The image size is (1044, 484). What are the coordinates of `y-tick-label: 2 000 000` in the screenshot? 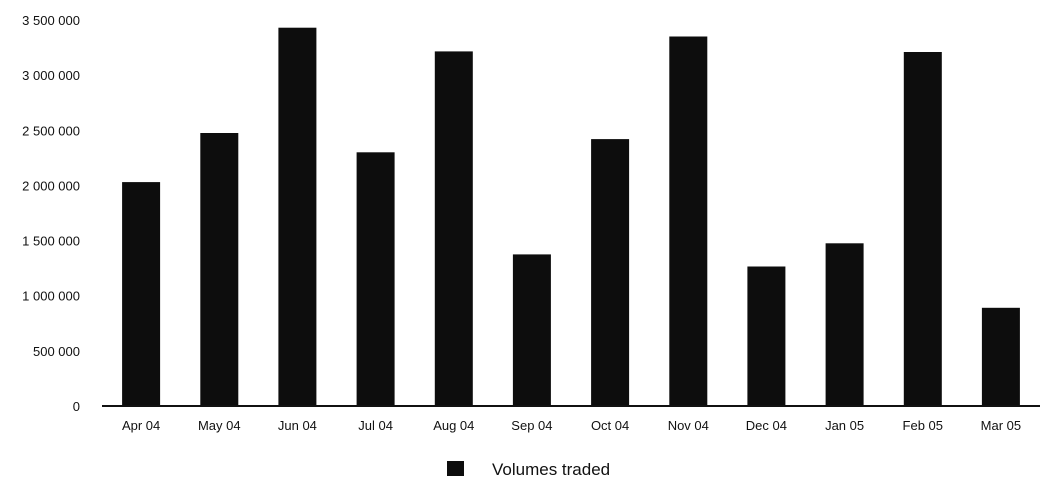 It's located at (51, 185).